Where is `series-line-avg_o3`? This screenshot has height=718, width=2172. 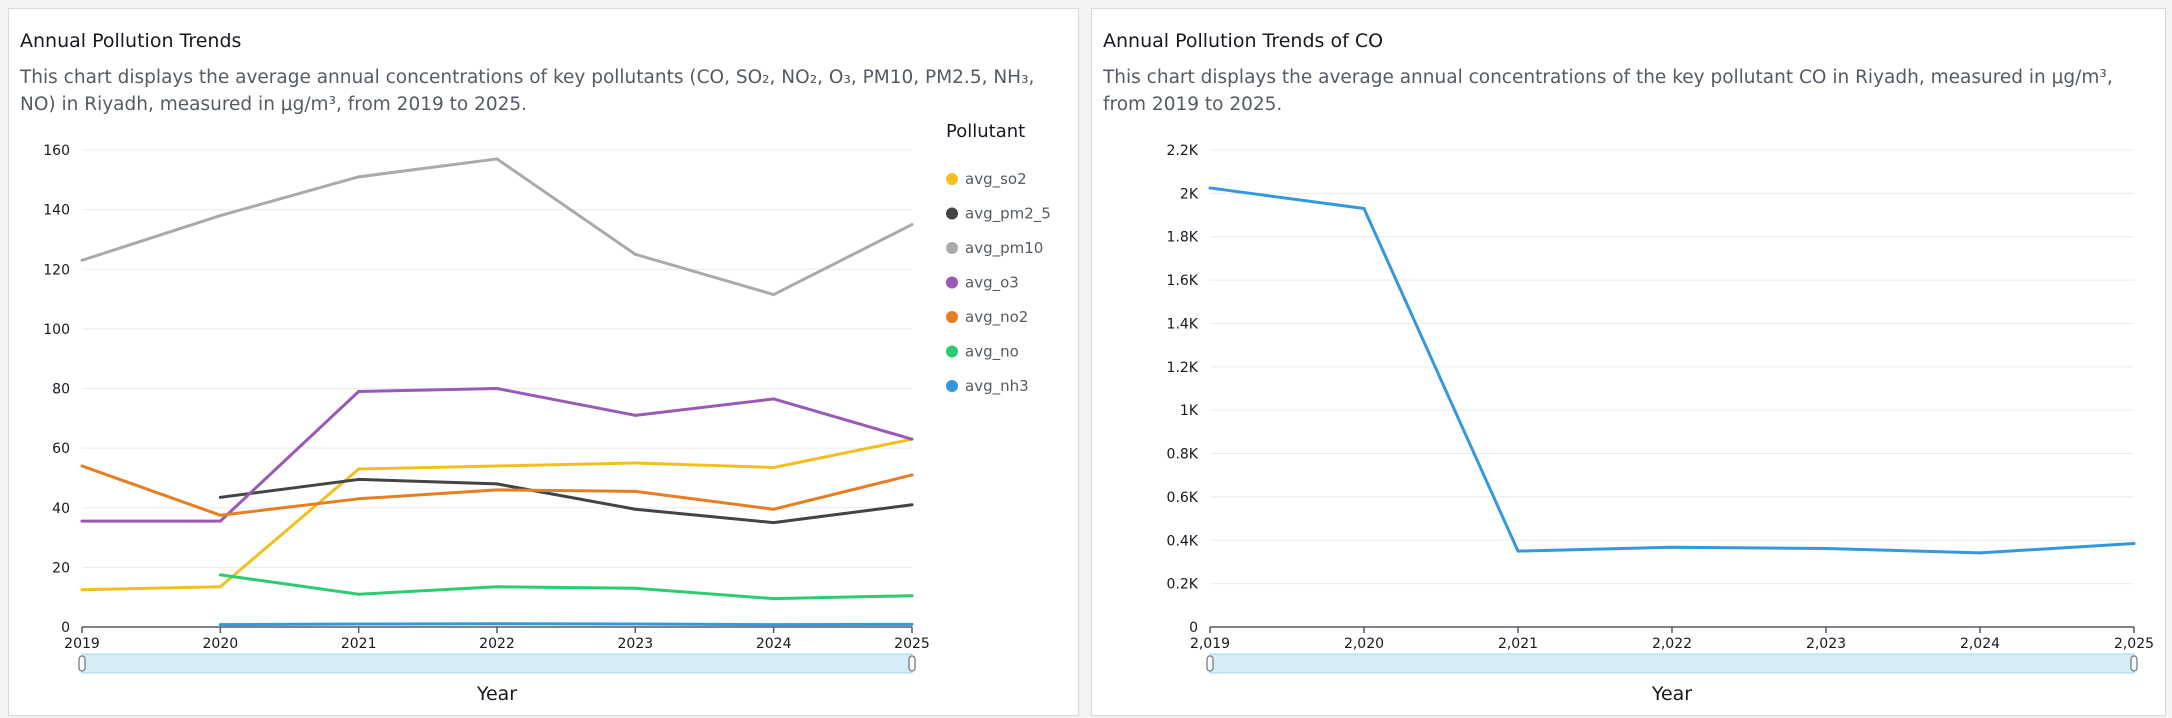
series-line-avg_o3 is located at coordinates (497, 455).